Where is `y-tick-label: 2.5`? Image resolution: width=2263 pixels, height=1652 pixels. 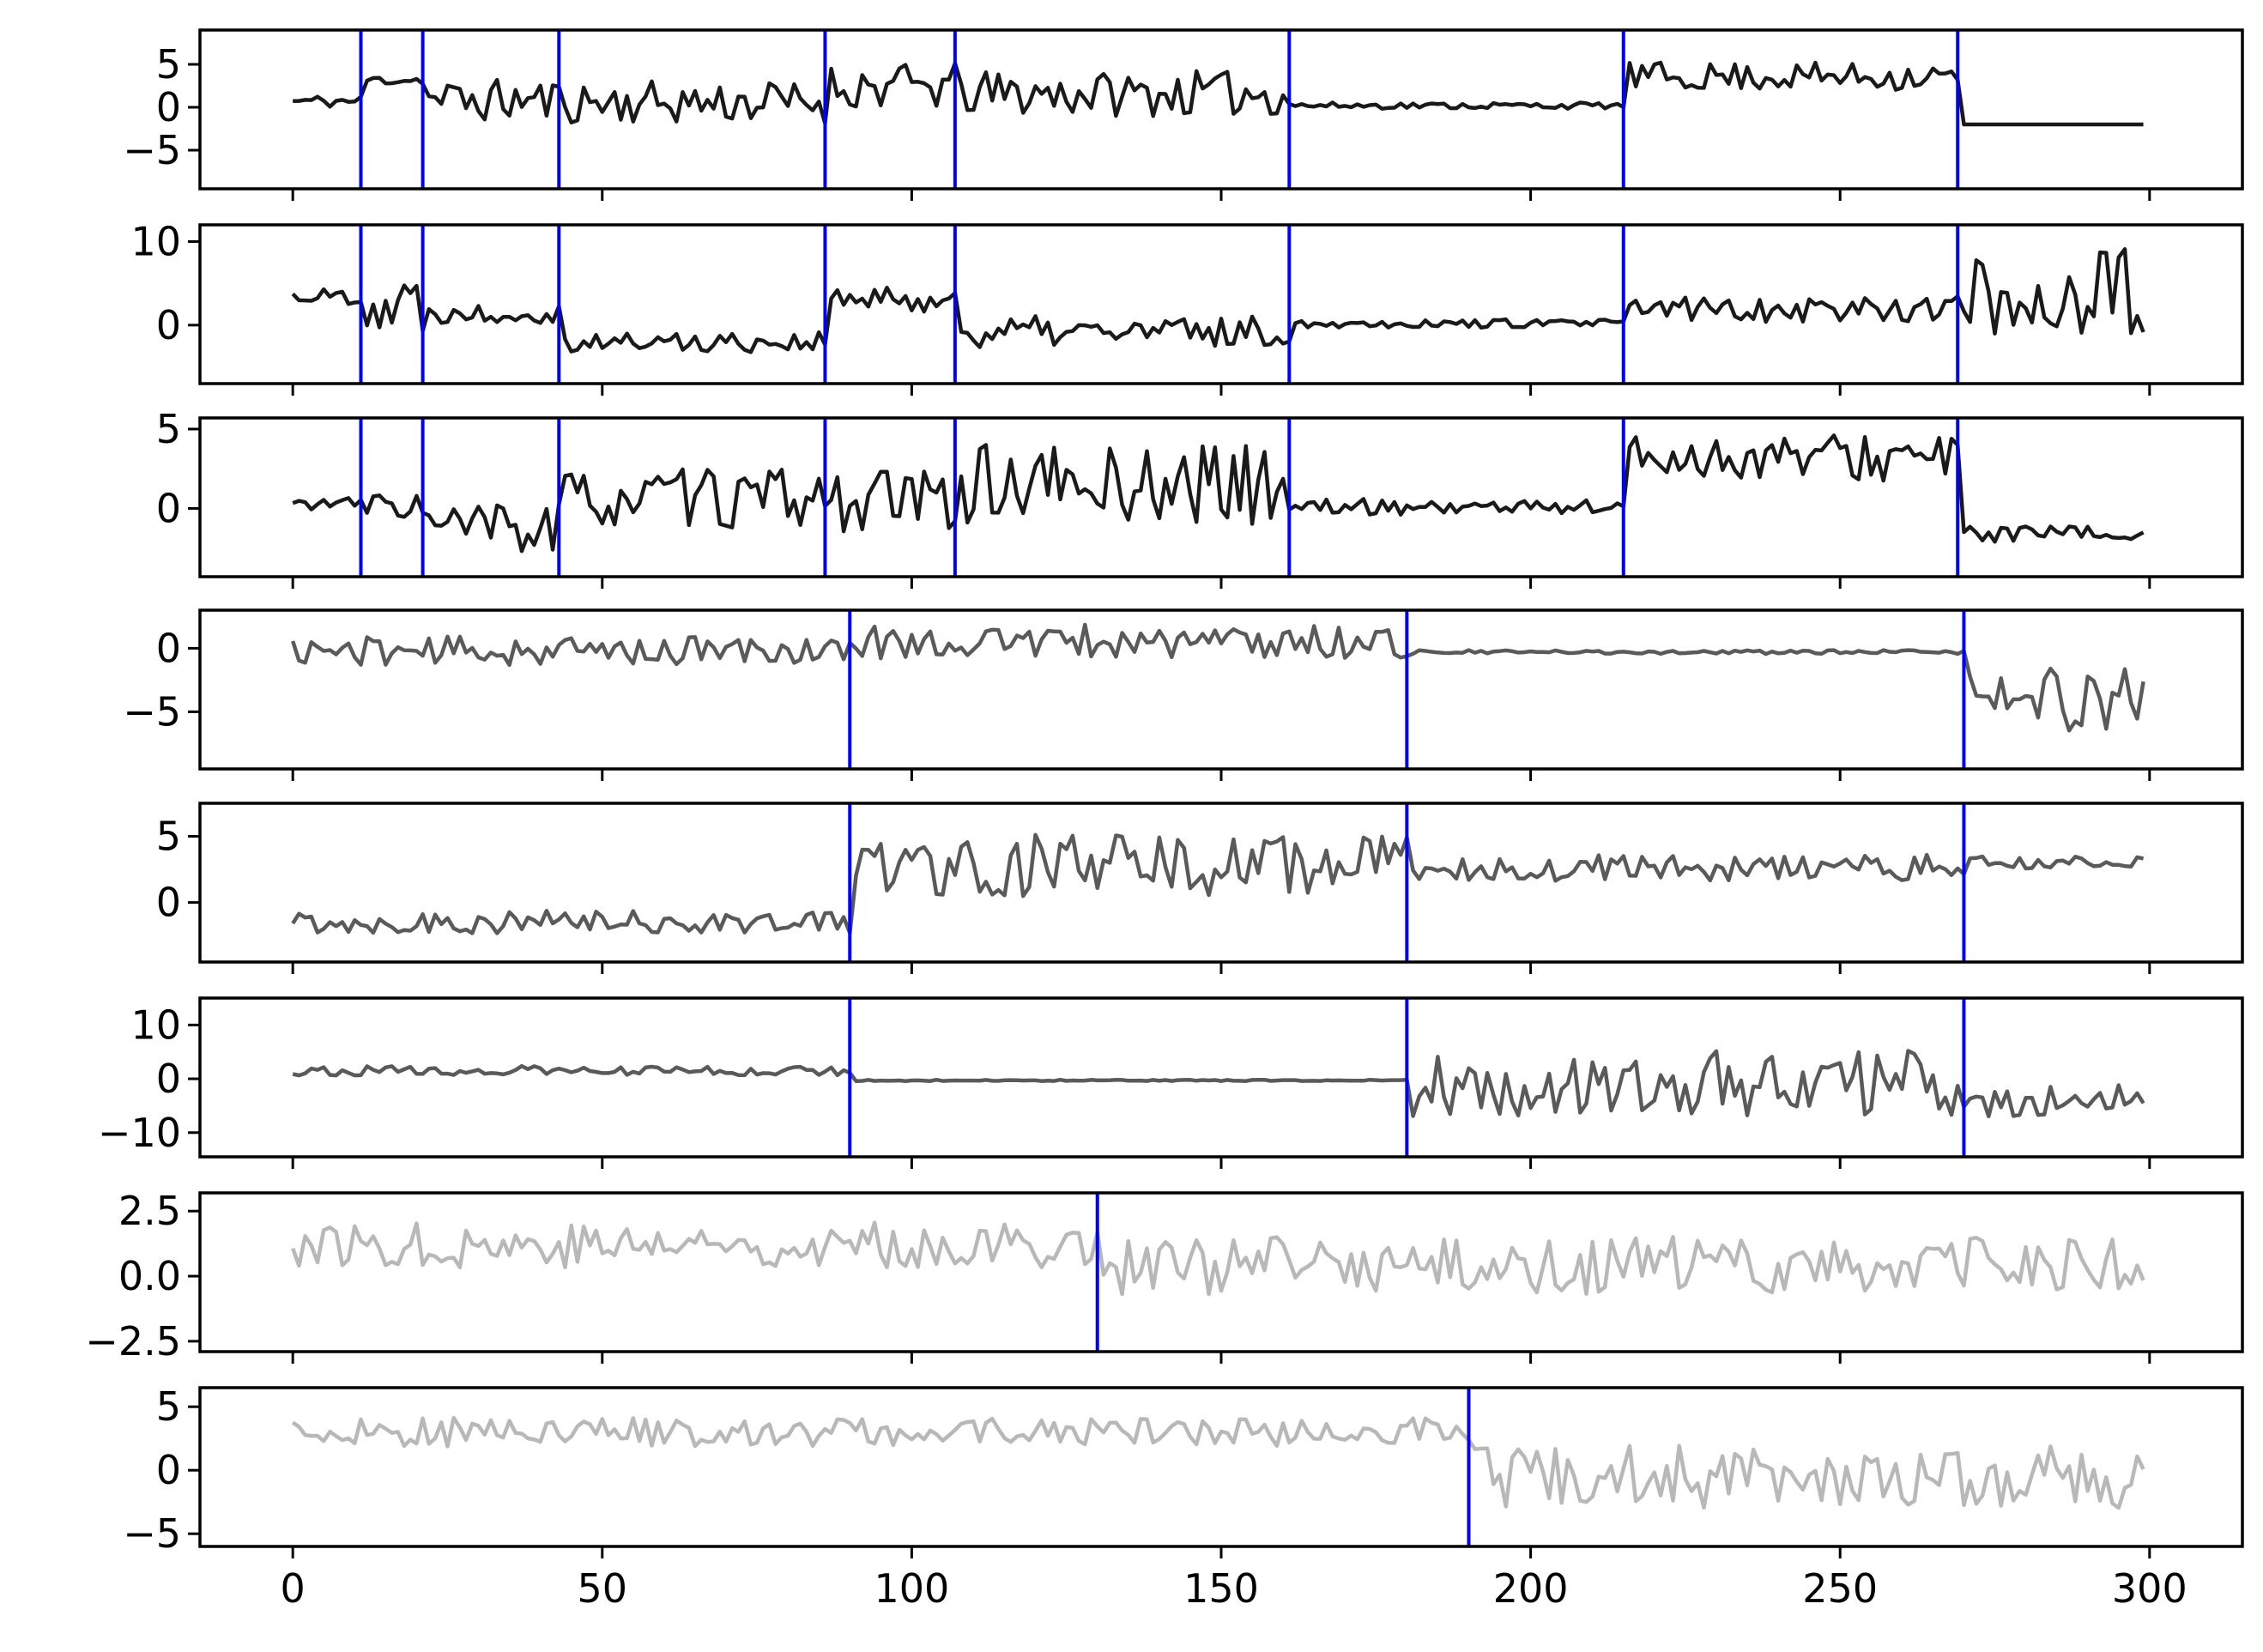
y-tick-label: 2.5 is located at coordinates (150, 1211).